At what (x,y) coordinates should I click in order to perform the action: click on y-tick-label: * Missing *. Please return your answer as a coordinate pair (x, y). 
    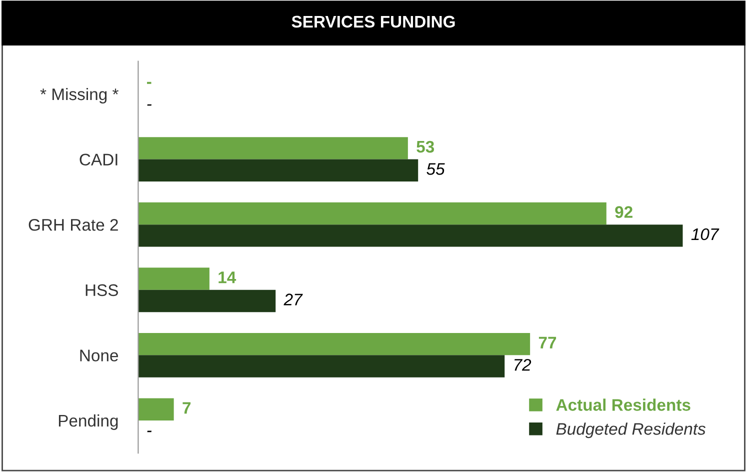
    Looking at the image, I should click on (79, 96).